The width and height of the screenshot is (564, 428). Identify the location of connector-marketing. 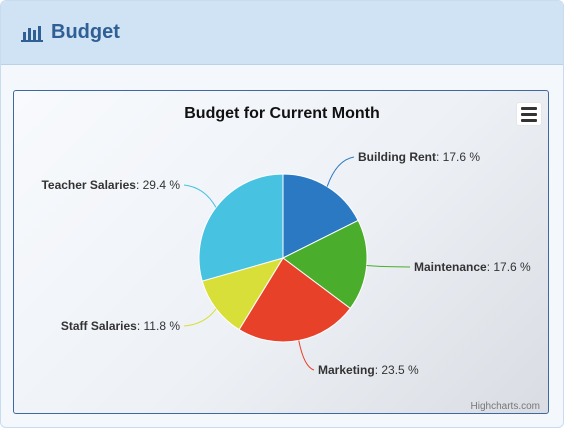
(306, 355).